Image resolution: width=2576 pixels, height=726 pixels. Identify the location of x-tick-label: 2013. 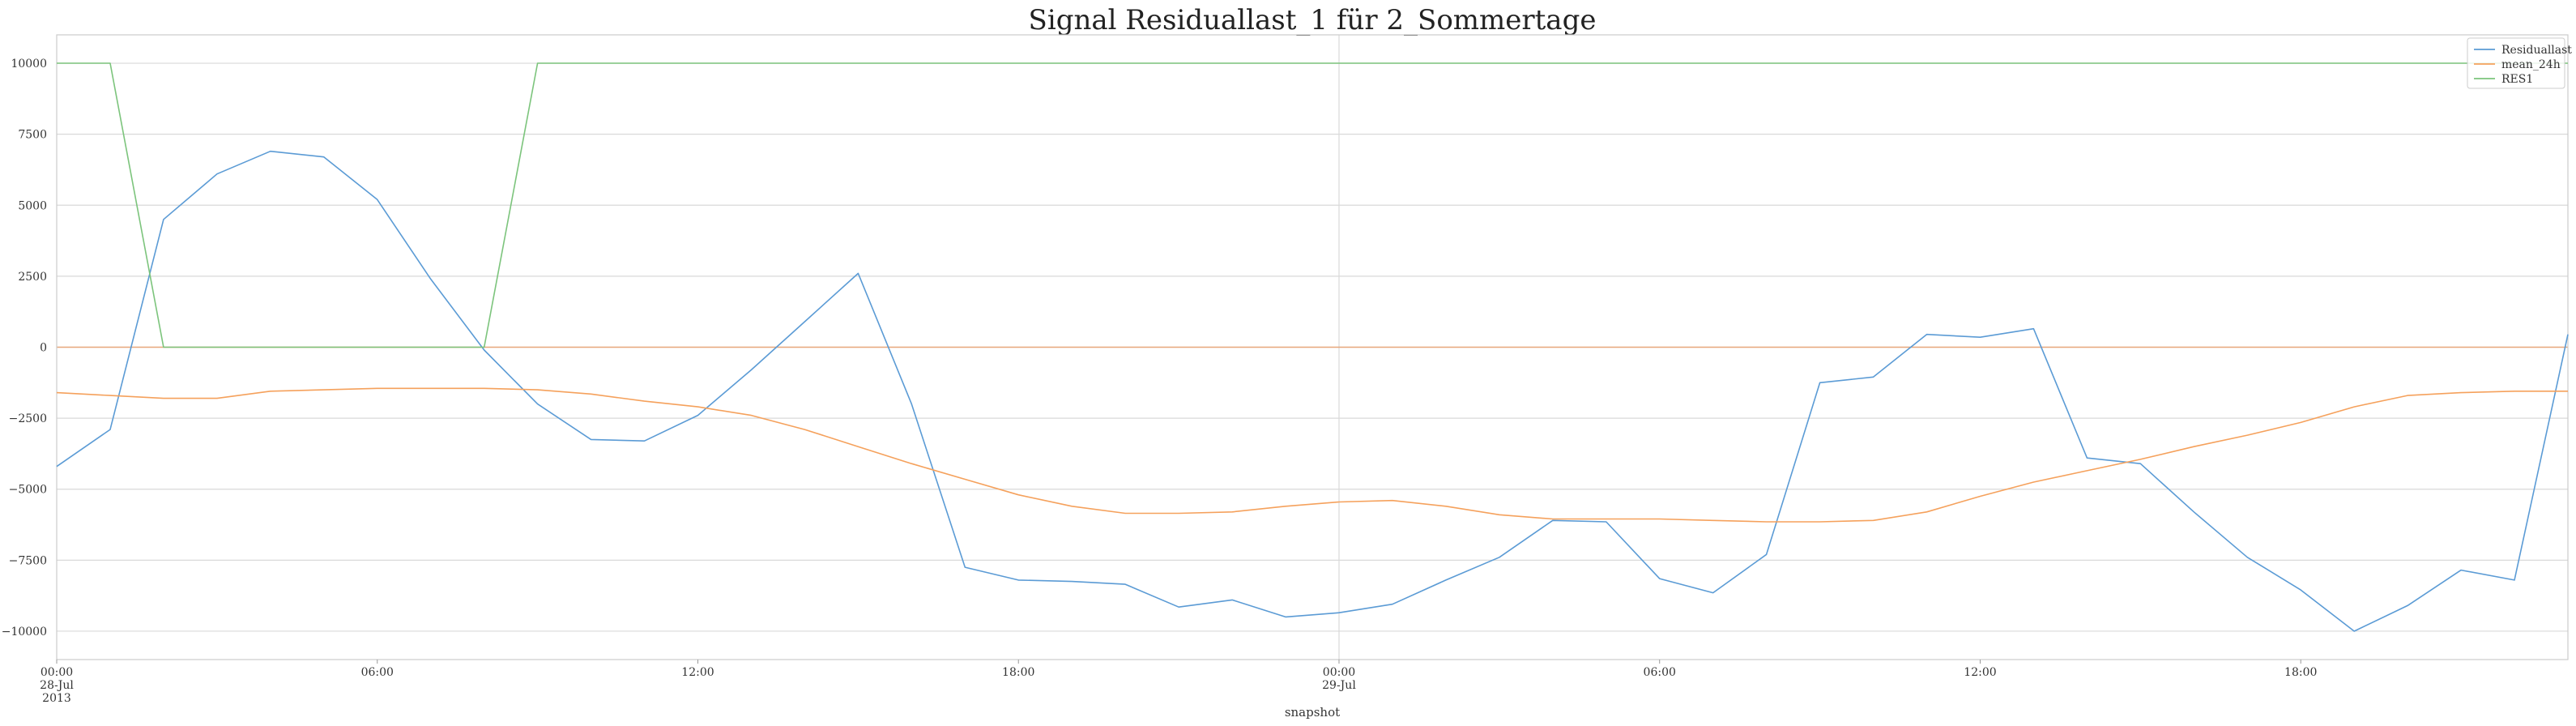
(57, 698).